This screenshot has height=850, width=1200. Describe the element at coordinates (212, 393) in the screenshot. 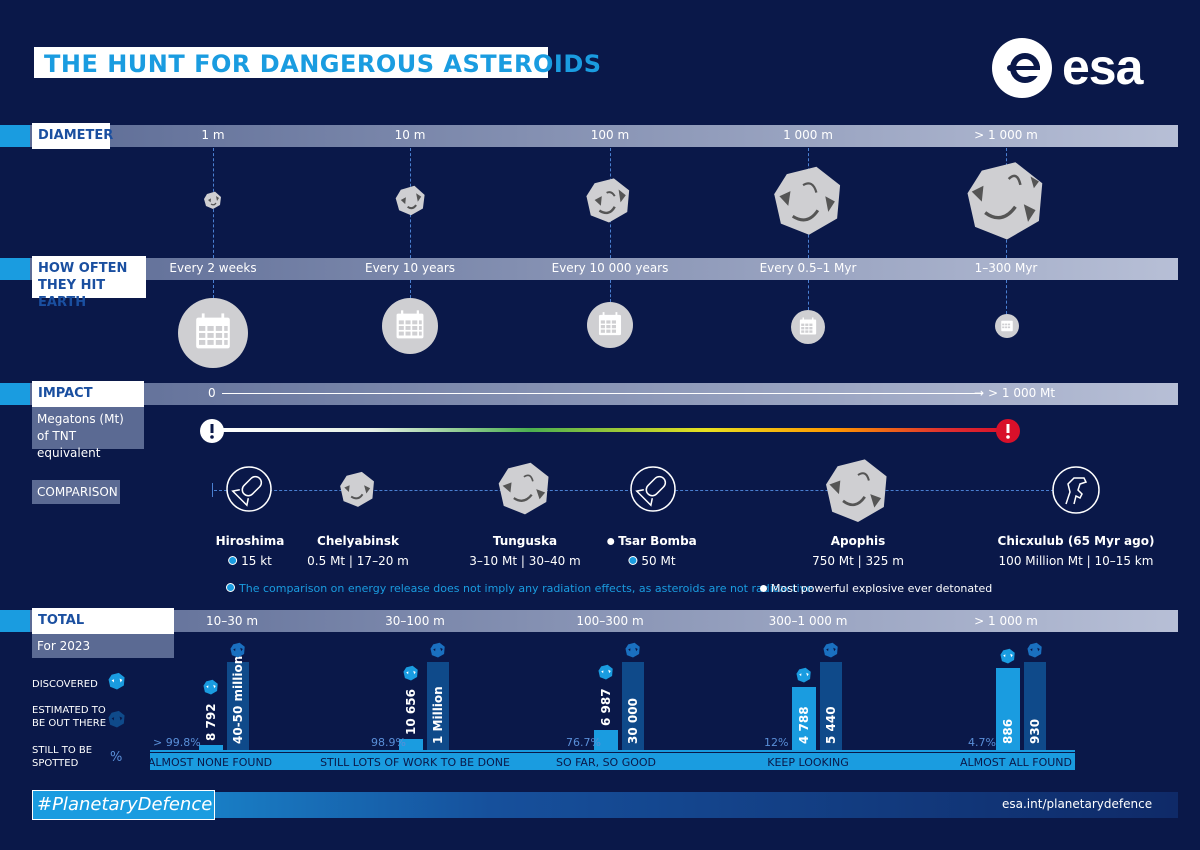

I see `energy-scale-min: 0` at that location.